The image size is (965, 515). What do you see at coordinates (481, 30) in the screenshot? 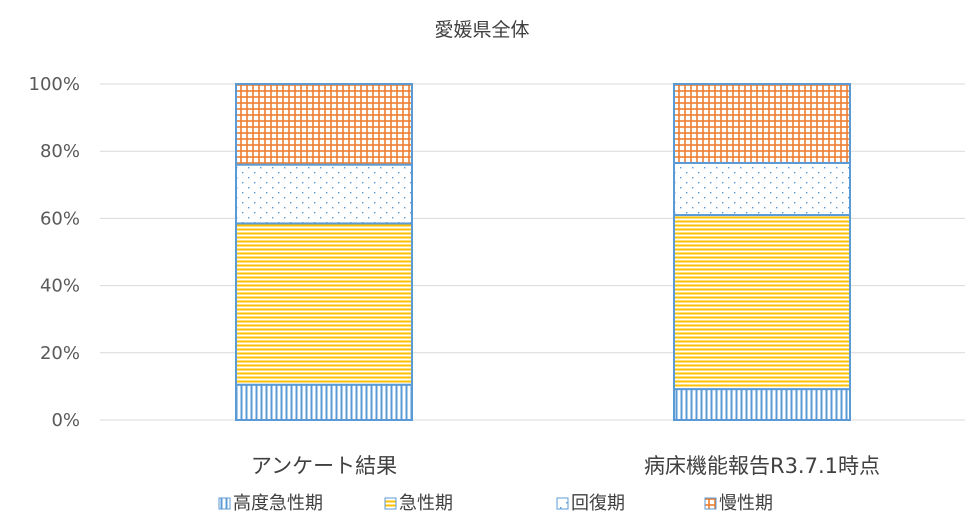
I see `chart-title: 愛媛県全体` at bounding box center [481, 30].